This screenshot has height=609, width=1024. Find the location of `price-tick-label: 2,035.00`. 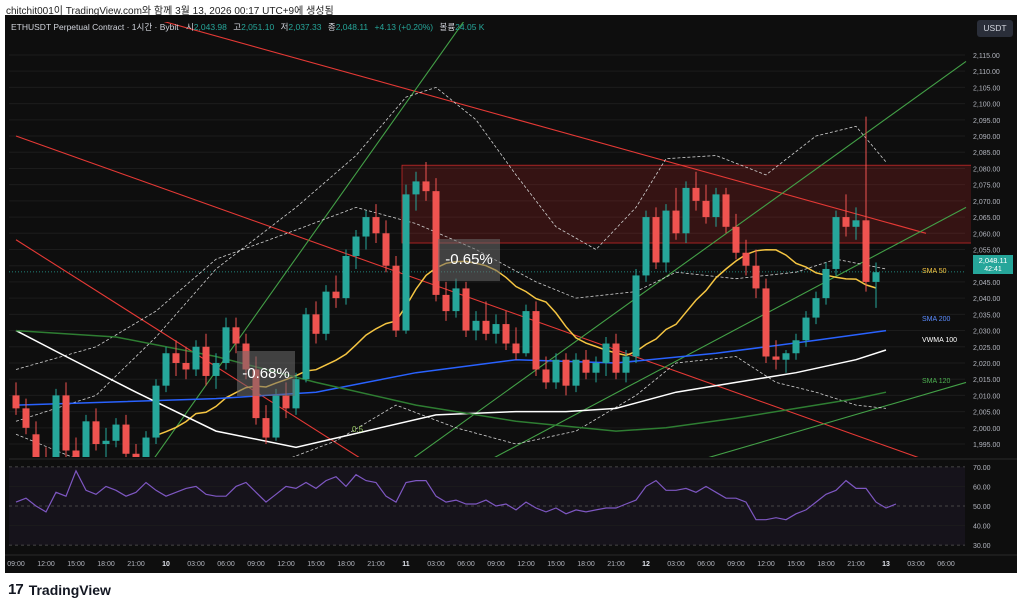

price-tick-label: 2,035.00 is located at coordinates (986, 315).